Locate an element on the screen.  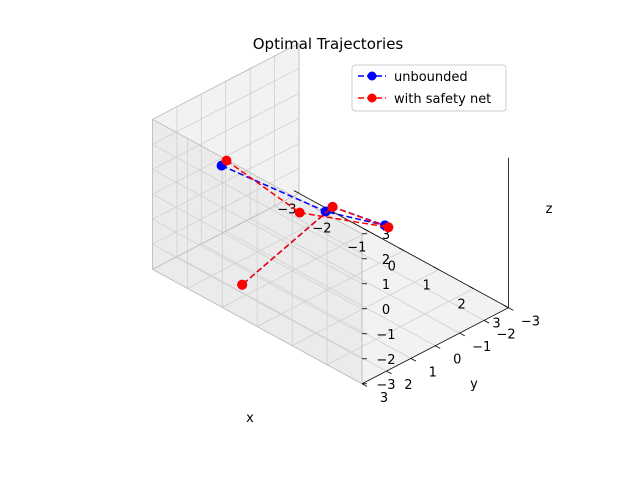
z-tick-label: −2 is located at coordinates (385, 360).